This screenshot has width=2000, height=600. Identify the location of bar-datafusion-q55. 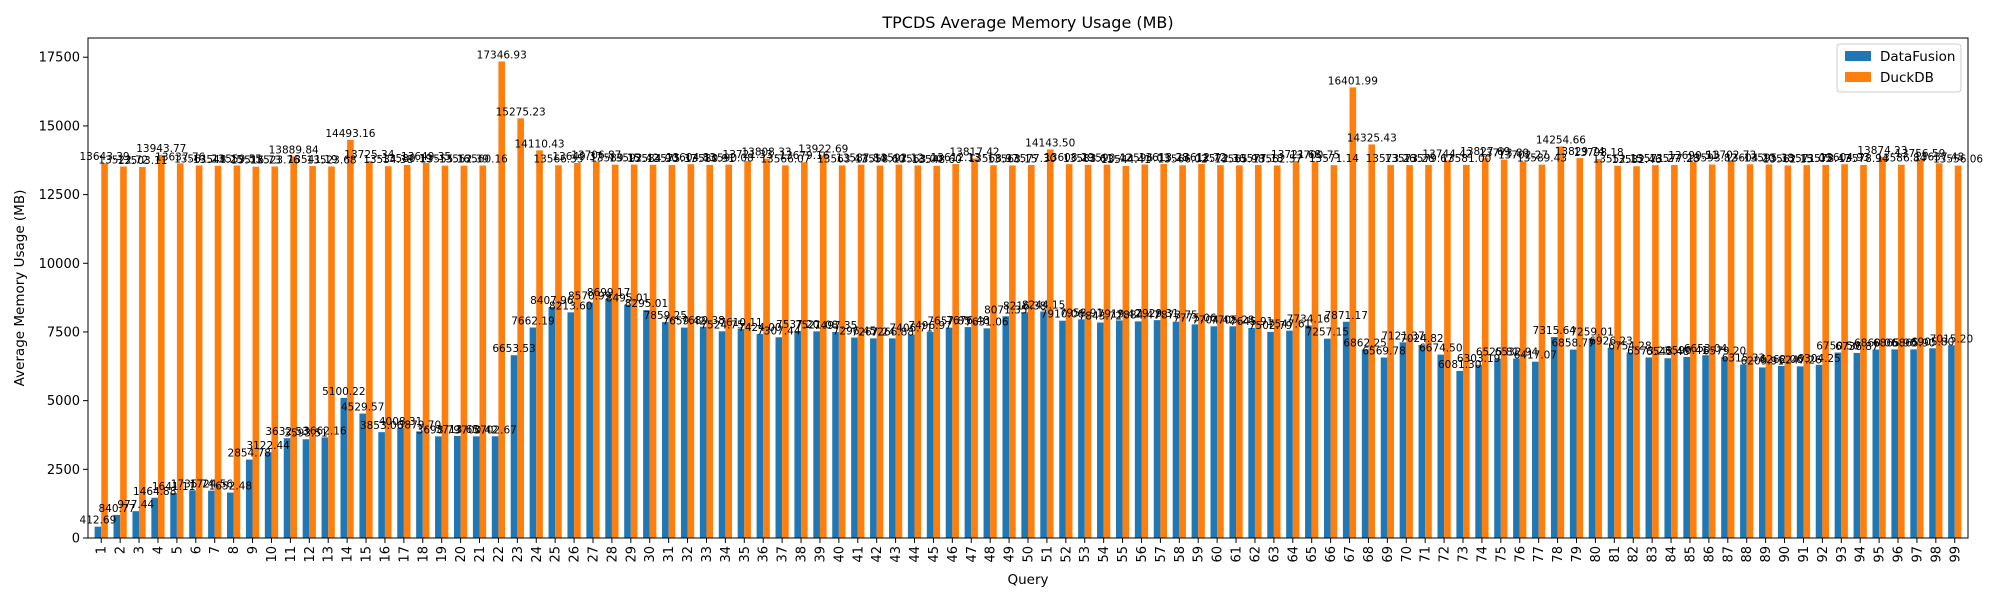
(1119, 429).